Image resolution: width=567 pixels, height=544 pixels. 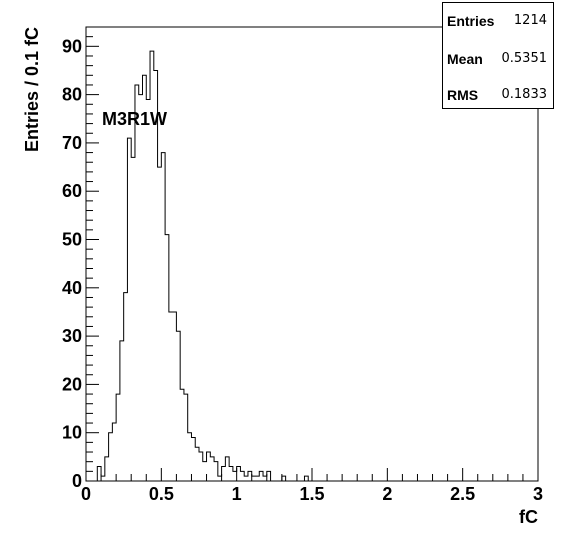 What do you see at coordinates (161, 494) in the screenshot?
I see `x-tick-label: 0.5` at bounding box center [161, 494].